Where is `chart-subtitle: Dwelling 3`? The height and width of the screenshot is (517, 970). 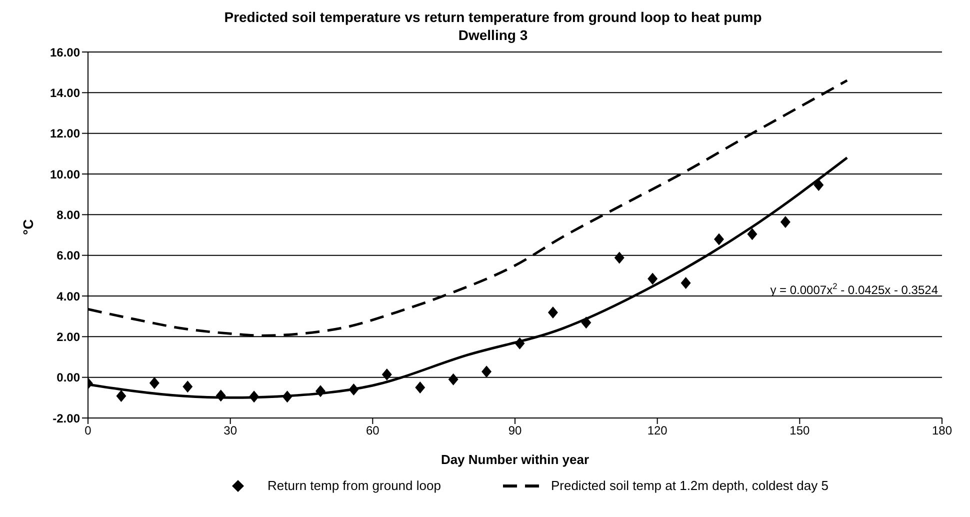
chart-subtitle: Dwelling 3 is located at coordinates (493, 35).